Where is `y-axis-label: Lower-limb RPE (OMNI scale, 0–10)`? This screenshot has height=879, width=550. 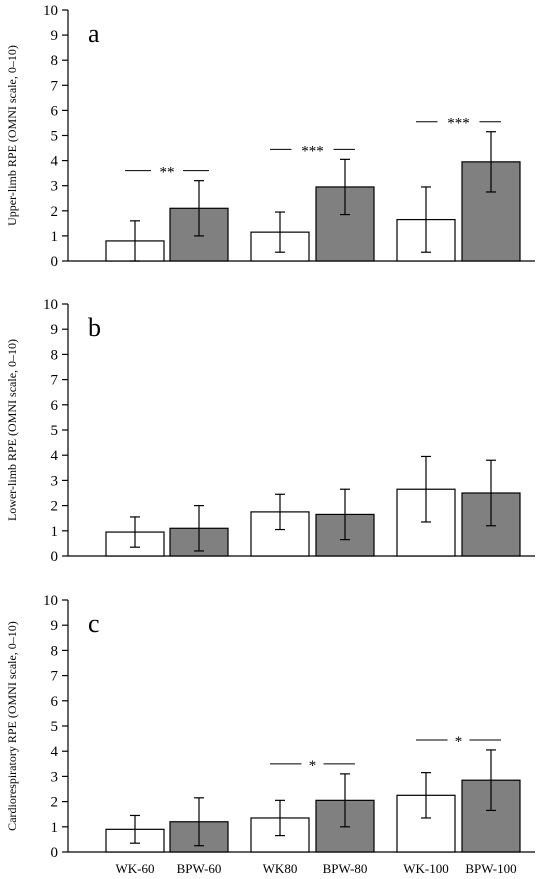
y-axis-label: Lower-limb RPE (OMNI scale, 0–10) is located at coordinates (12, 430).